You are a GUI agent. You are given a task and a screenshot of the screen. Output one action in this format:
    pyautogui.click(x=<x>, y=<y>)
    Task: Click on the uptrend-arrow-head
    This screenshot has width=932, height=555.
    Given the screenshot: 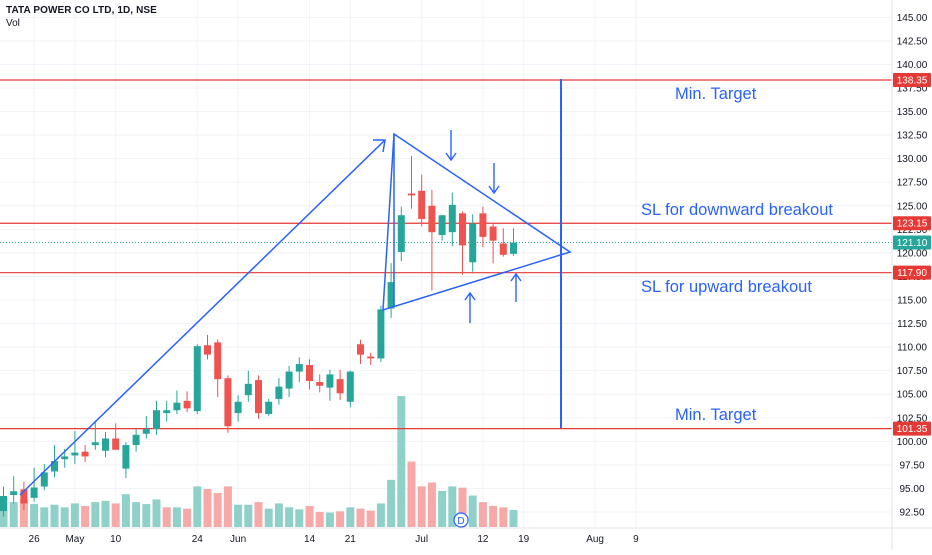 What is the action you would take?
    pyautogui.click(x=379, y=146)
    